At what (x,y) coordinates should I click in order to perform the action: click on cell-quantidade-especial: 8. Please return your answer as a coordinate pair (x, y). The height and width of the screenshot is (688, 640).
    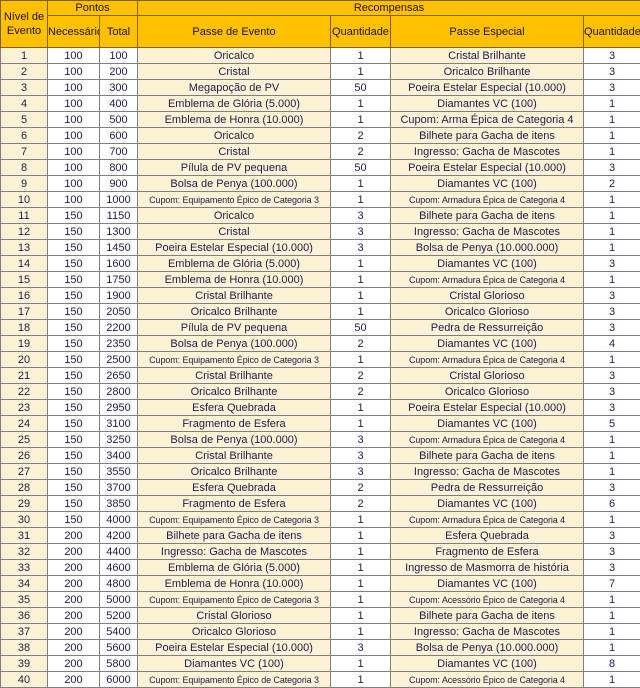
    Looking at the image, I should click on (612, 664).